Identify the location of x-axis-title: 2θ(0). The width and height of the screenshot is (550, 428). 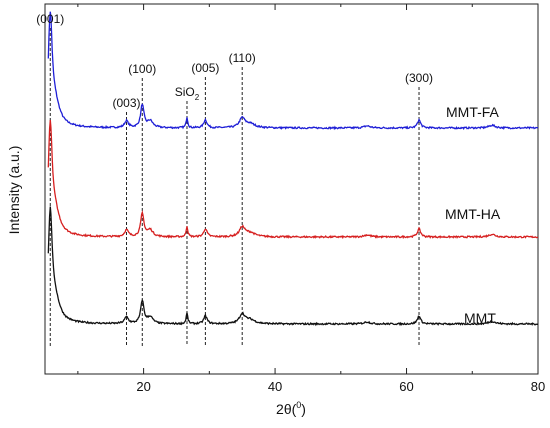
(291, 408).